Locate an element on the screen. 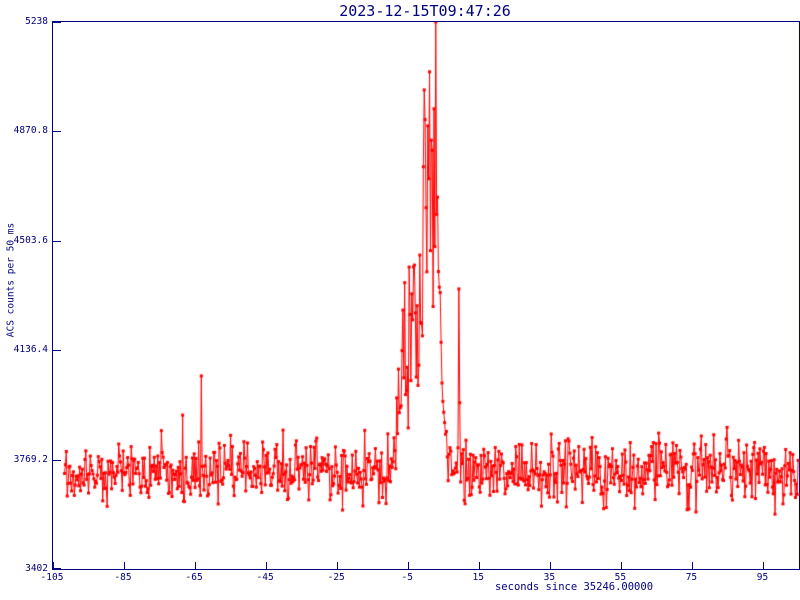  y-tick-label: 3769.2 is located at coordinates (30, 459).